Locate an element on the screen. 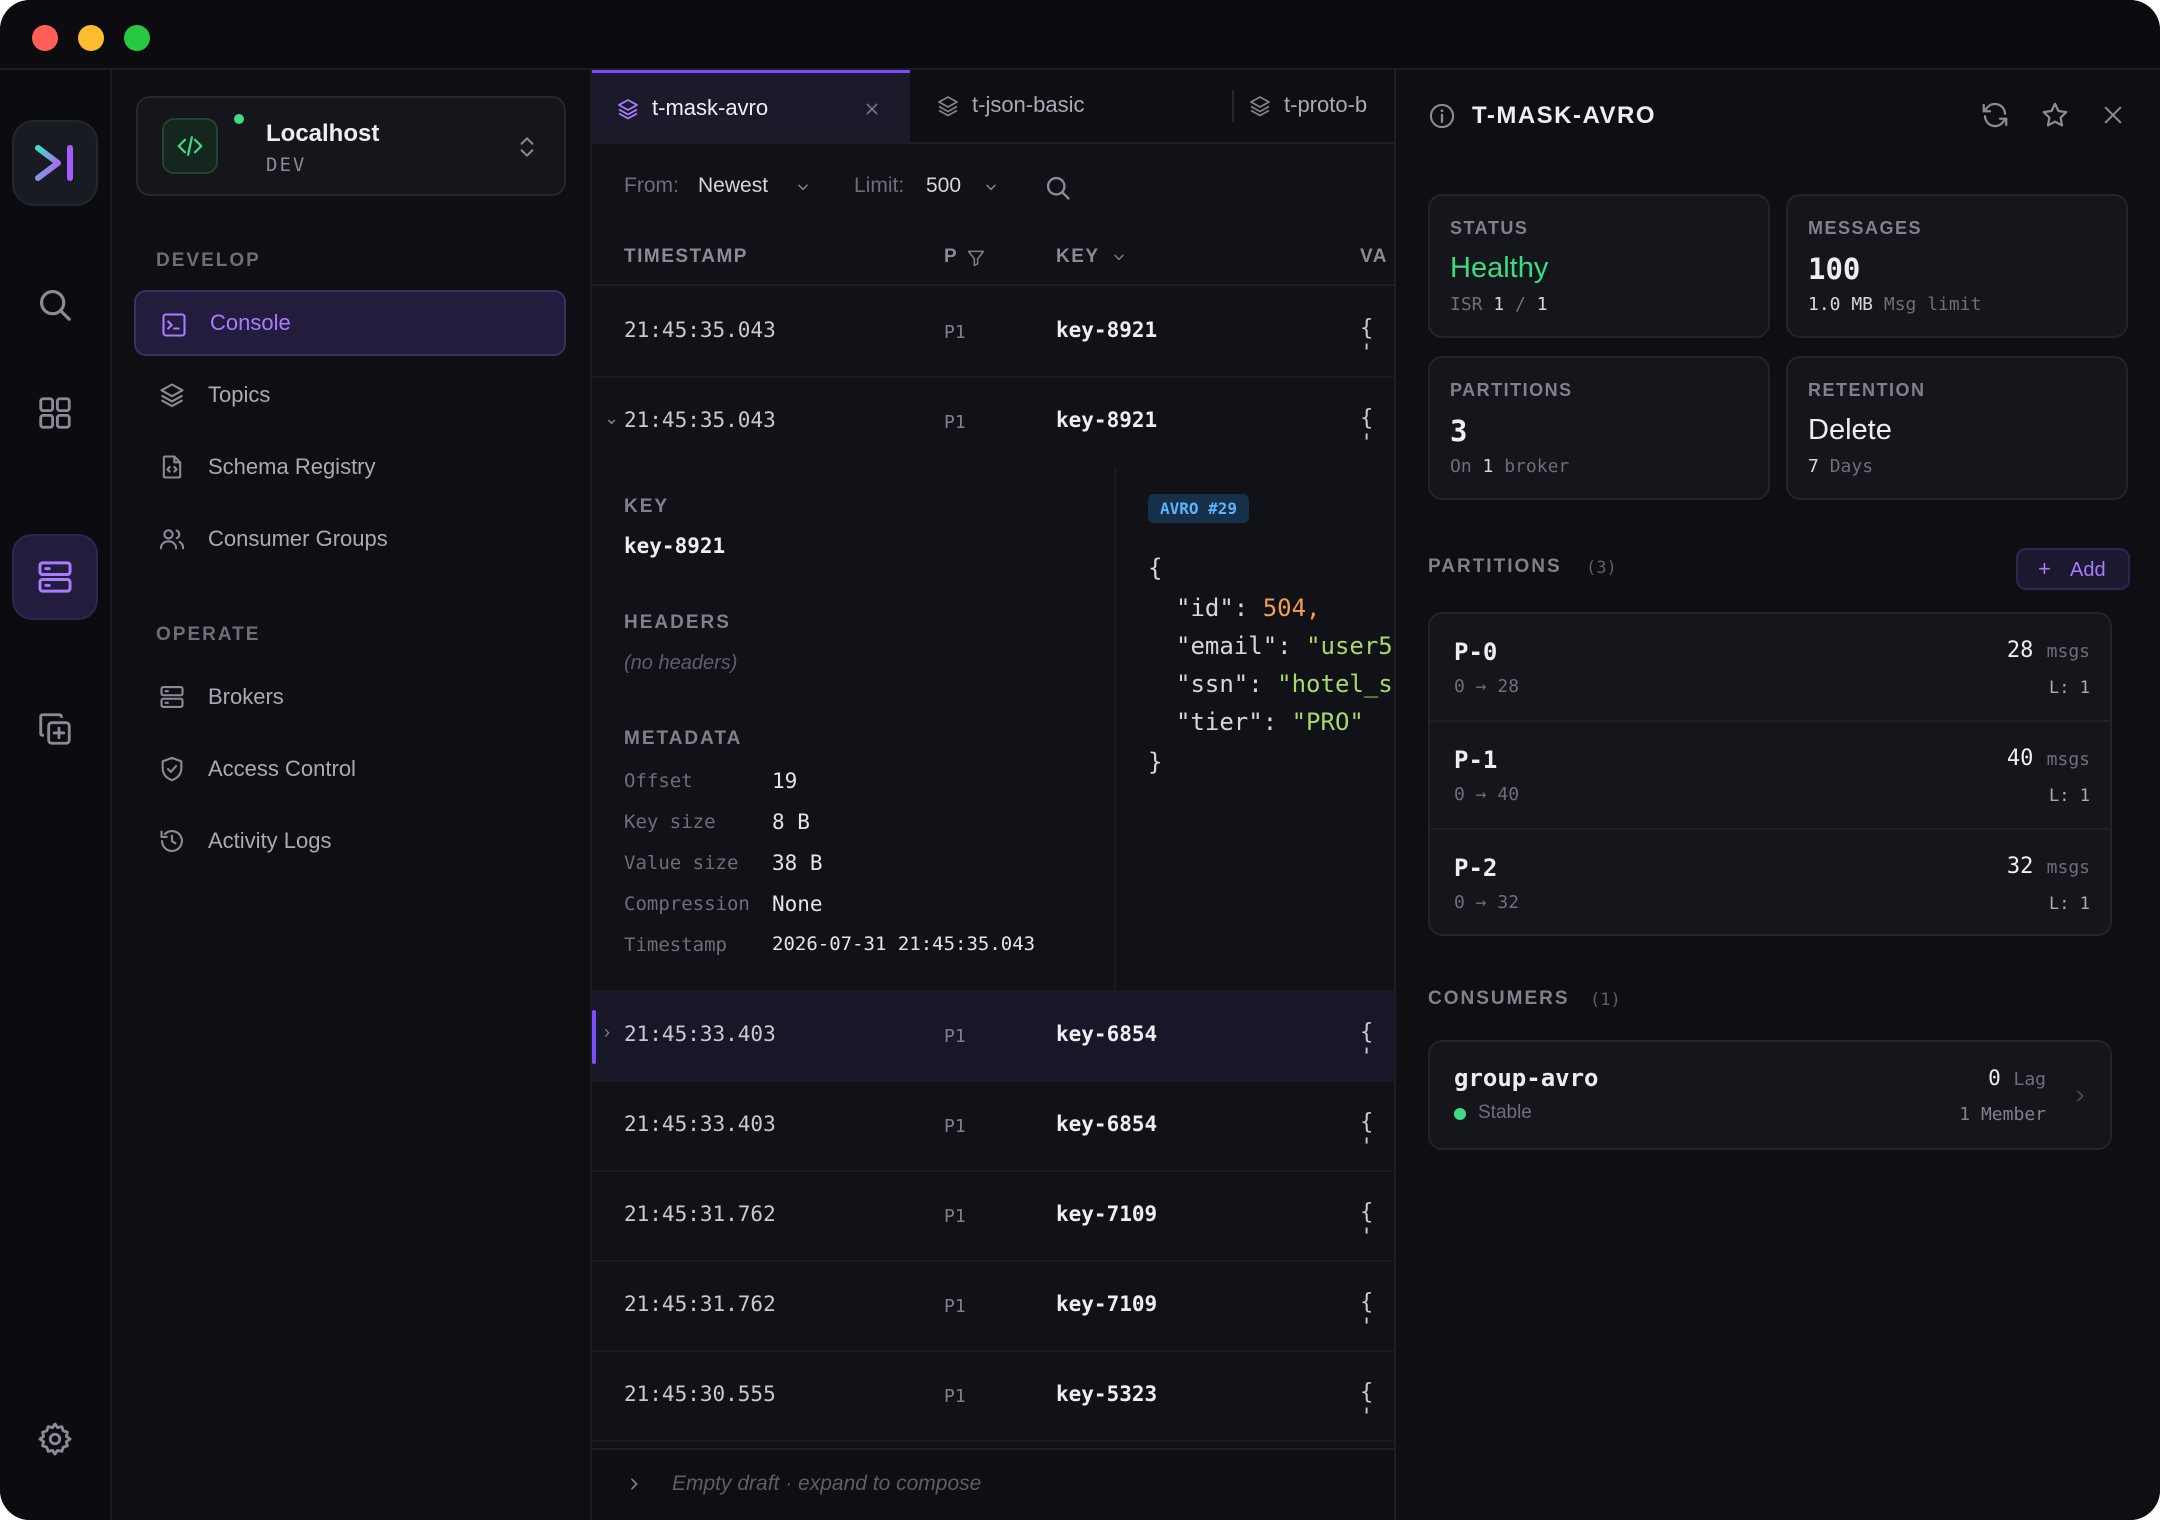 This screenshot has height=1520, width=2160. table-row-expanded: ⌄ 21:45:35.043 P1 key-8921 { ' is located at coordinates (993, 423).